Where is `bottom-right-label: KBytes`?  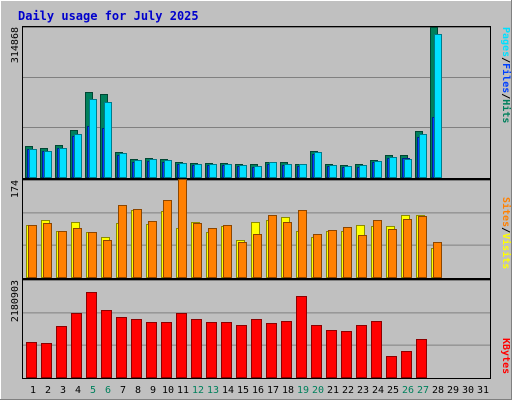
bottom-right-label: KBytes is located at coordinates (505, 356).